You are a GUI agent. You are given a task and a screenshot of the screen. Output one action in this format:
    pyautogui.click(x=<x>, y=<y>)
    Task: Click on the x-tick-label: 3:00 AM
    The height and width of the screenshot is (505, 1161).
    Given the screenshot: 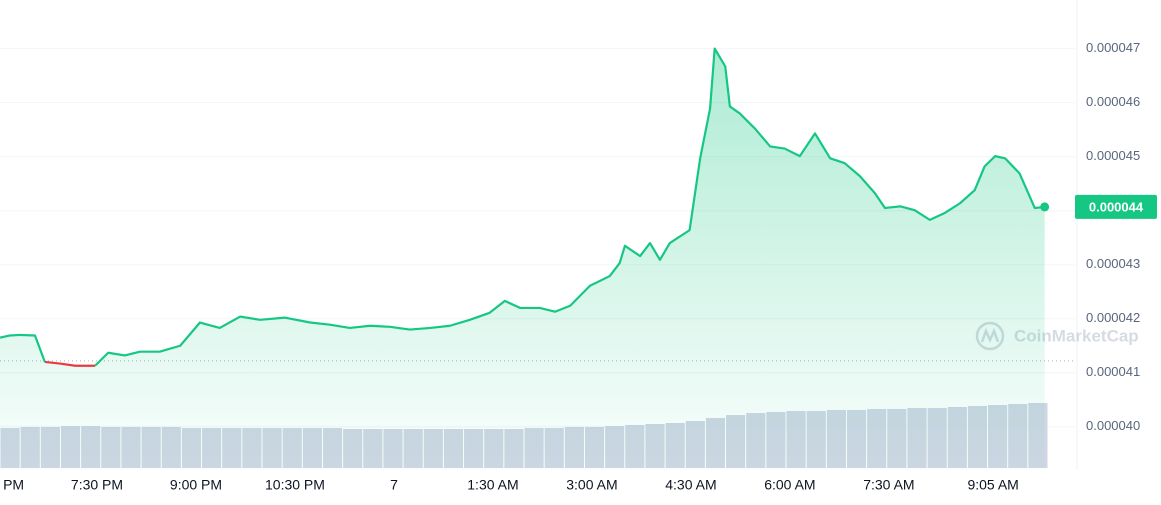 What is the action you would take?
    pyautogui.click(x=591, y=485)
    